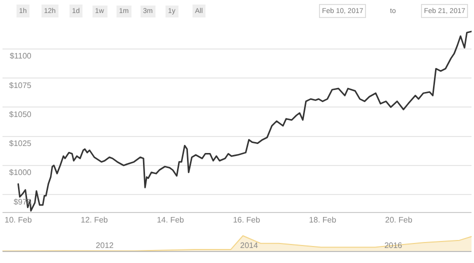  Describe the element at coordinates (18, 220) in the screenshot. I see `x-tick-label: 10. Feb` at that location.